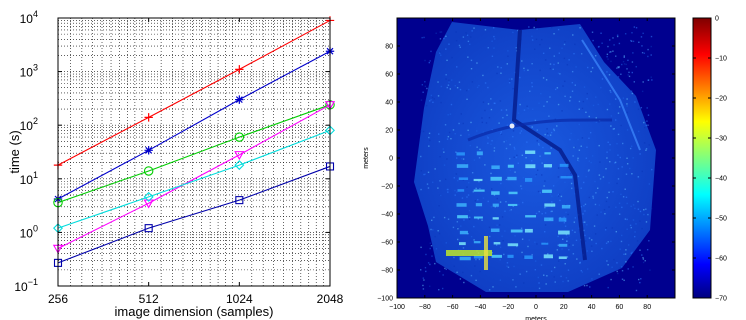 The width and height of the screenshot is (746, 320). What do you see at coordinates (512, 178) in the screenshot?
I see `building-return` at bounding box center [512, 178].